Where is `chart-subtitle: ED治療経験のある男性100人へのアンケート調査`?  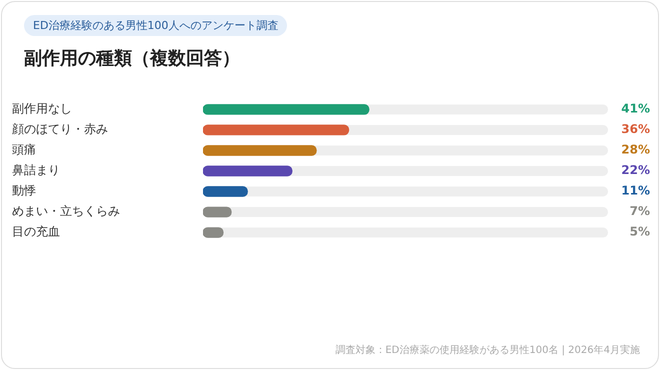 chart-subtitle: ED治療経験のある男性100人へのアンケート調査 is located at coordinates (156, 25).